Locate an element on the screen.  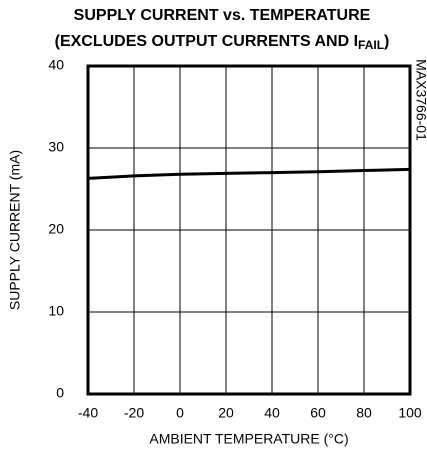
subtitle-text: (EXCLUDES OUTPUT CURRENTS AND I is located at coordinates (206, 41).